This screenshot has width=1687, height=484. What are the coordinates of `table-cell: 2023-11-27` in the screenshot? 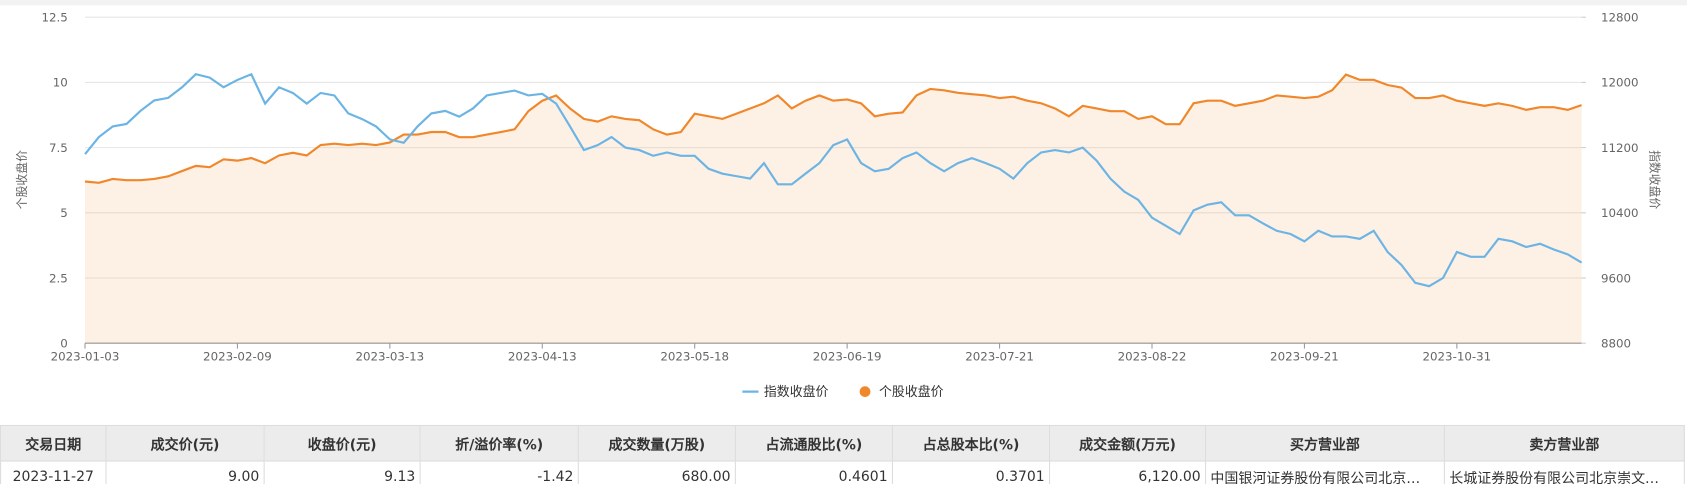 It's located at (53, 472).